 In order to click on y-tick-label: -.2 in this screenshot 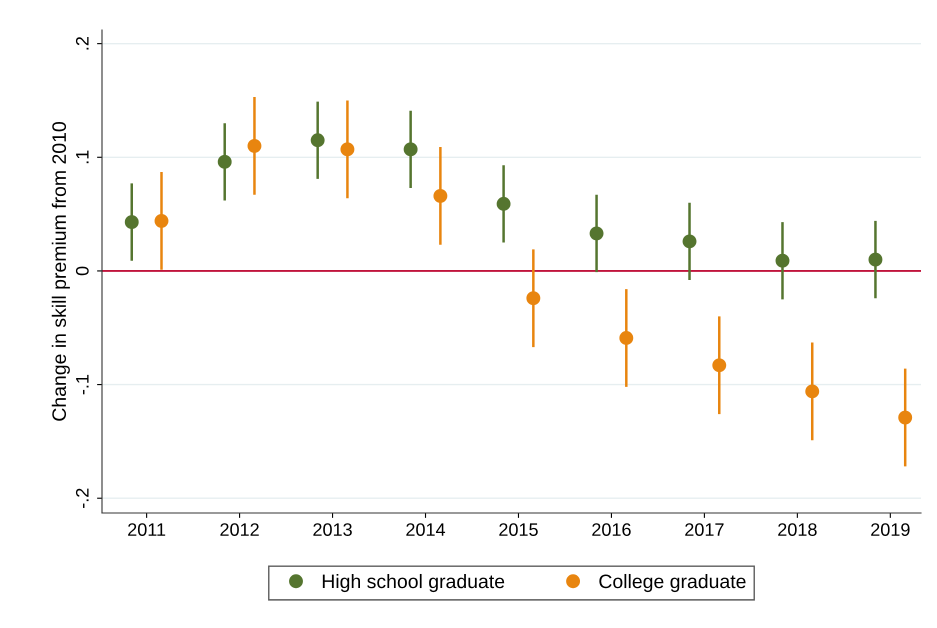, I will do `click(82, 498)`.